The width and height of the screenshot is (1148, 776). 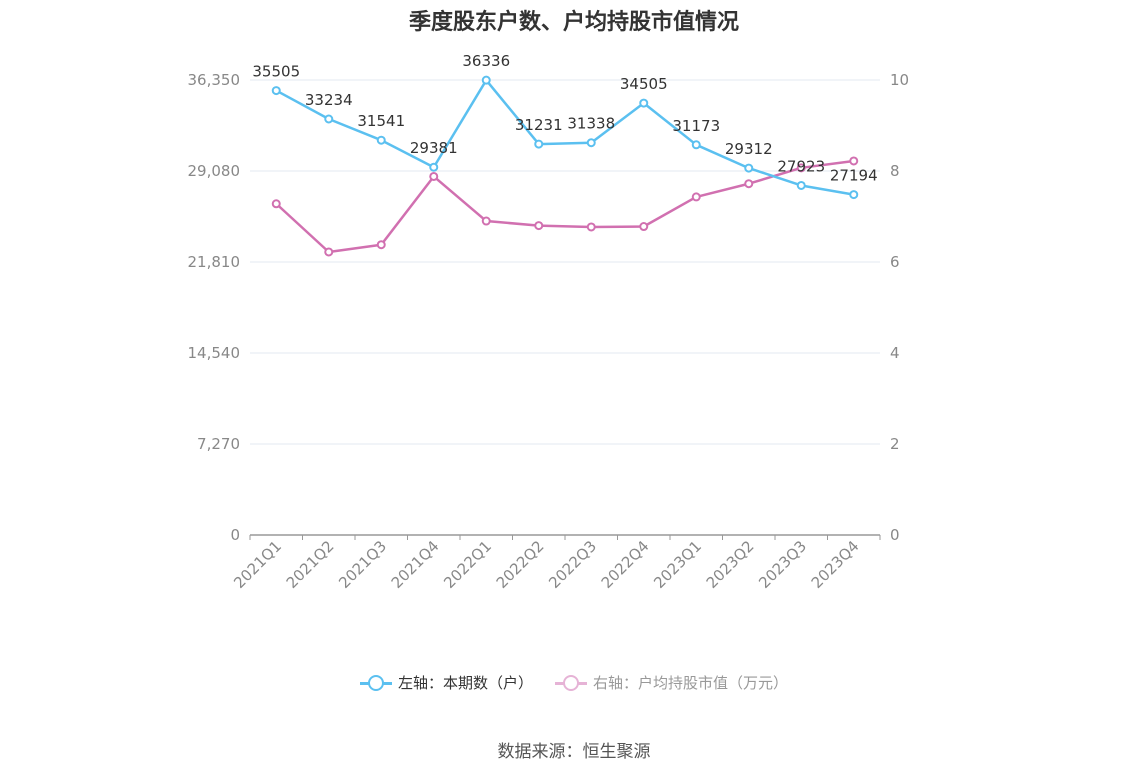 I want to click on legend-item-left: 左轴：本期数（户）, so click(x=446, y=682).